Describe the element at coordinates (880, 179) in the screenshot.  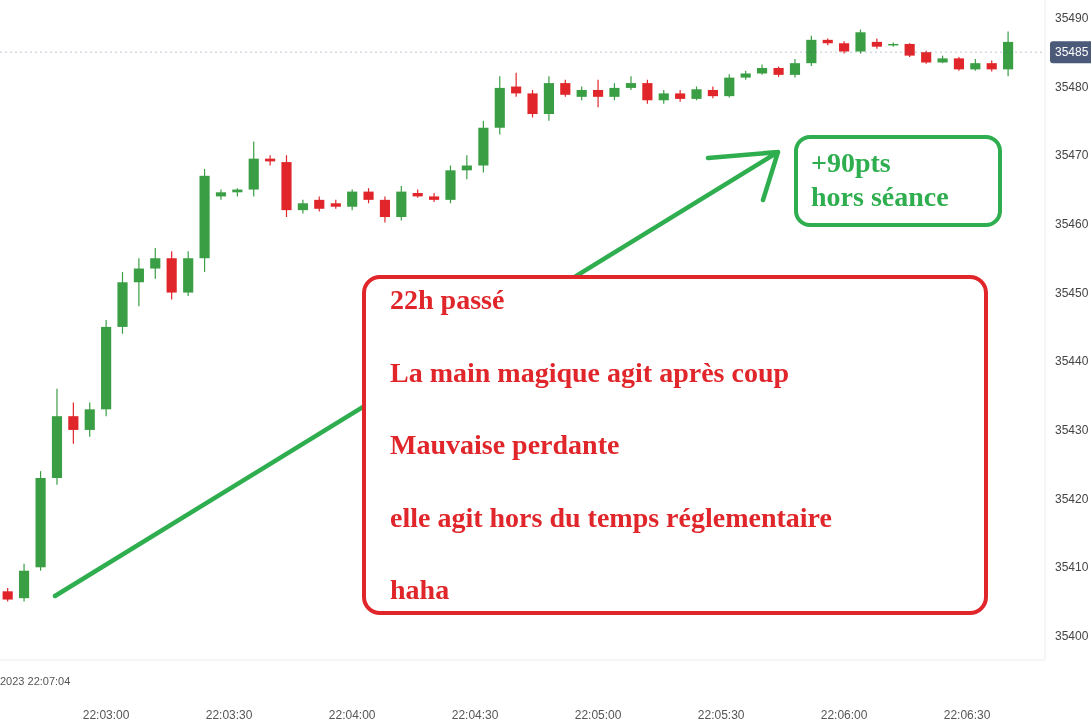
I see `annotation: +90pts hors séance` at that location.